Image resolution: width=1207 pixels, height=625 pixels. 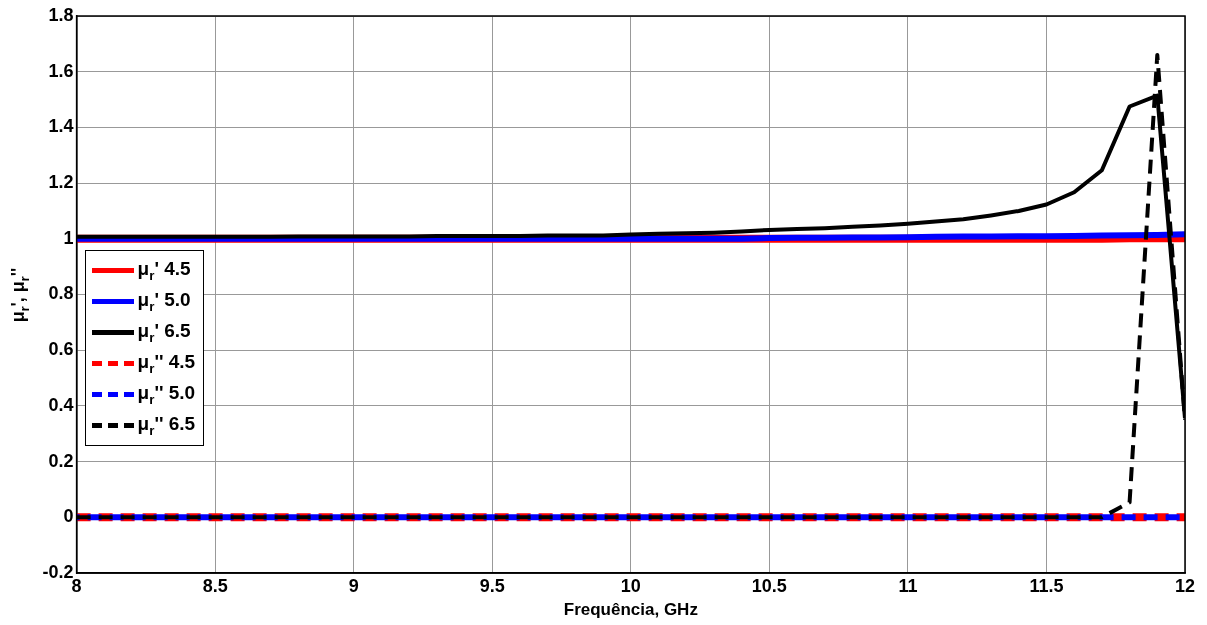 I want to click on y-tick-label: 1.8, so click(x=61, y=14).